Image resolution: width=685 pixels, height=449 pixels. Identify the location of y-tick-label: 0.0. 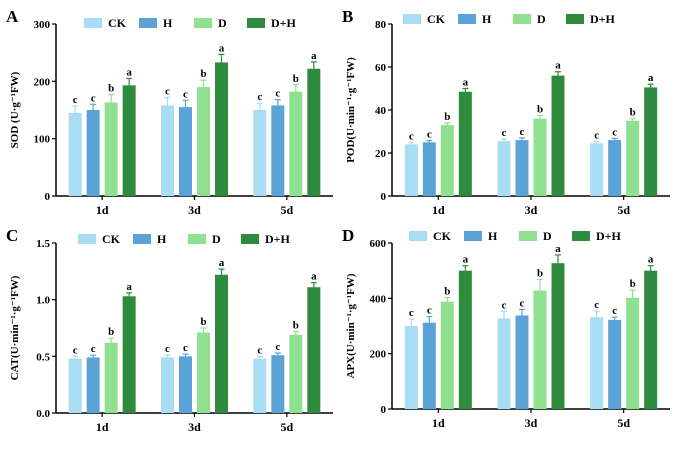
(43, 414).